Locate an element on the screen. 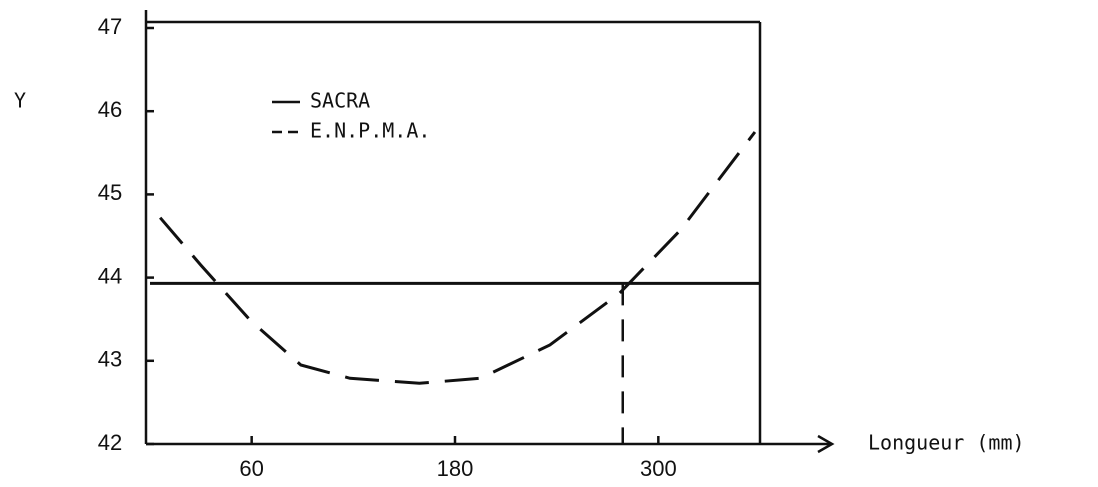 Image resolution: width=1098 pixels, height=487 pixels. y-tick-label: 47 is located at coordinates (110, 26).